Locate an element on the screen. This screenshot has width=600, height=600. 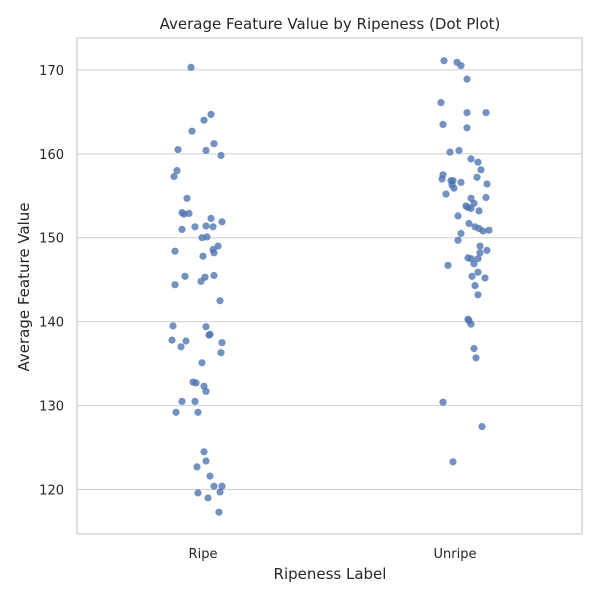
y-tick-label: 140 is located at coordinates (51, 323).